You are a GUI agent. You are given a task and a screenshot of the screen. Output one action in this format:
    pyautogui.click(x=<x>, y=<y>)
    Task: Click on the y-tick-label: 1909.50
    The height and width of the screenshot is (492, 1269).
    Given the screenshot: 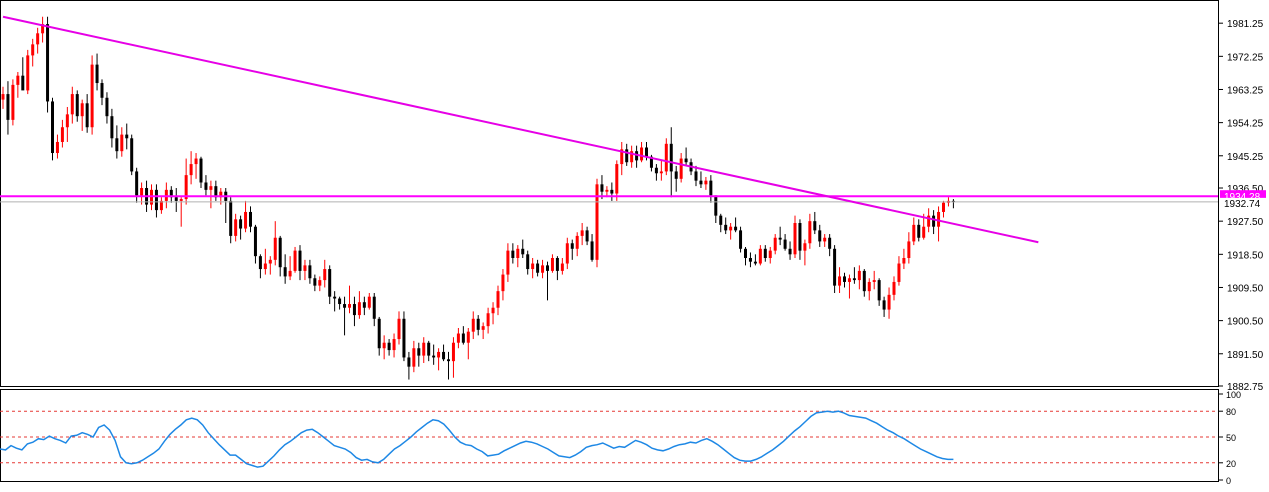 What is the action you would take?
    pyautogui.click(x=1245, y=288)
    